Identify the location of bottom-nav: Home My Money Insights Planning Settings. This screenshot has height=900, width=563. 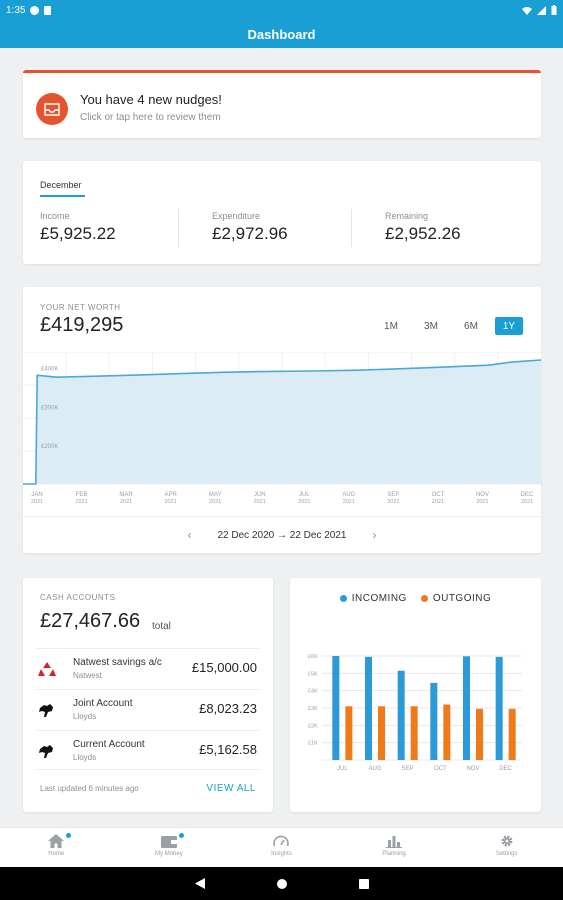
(281, 847).